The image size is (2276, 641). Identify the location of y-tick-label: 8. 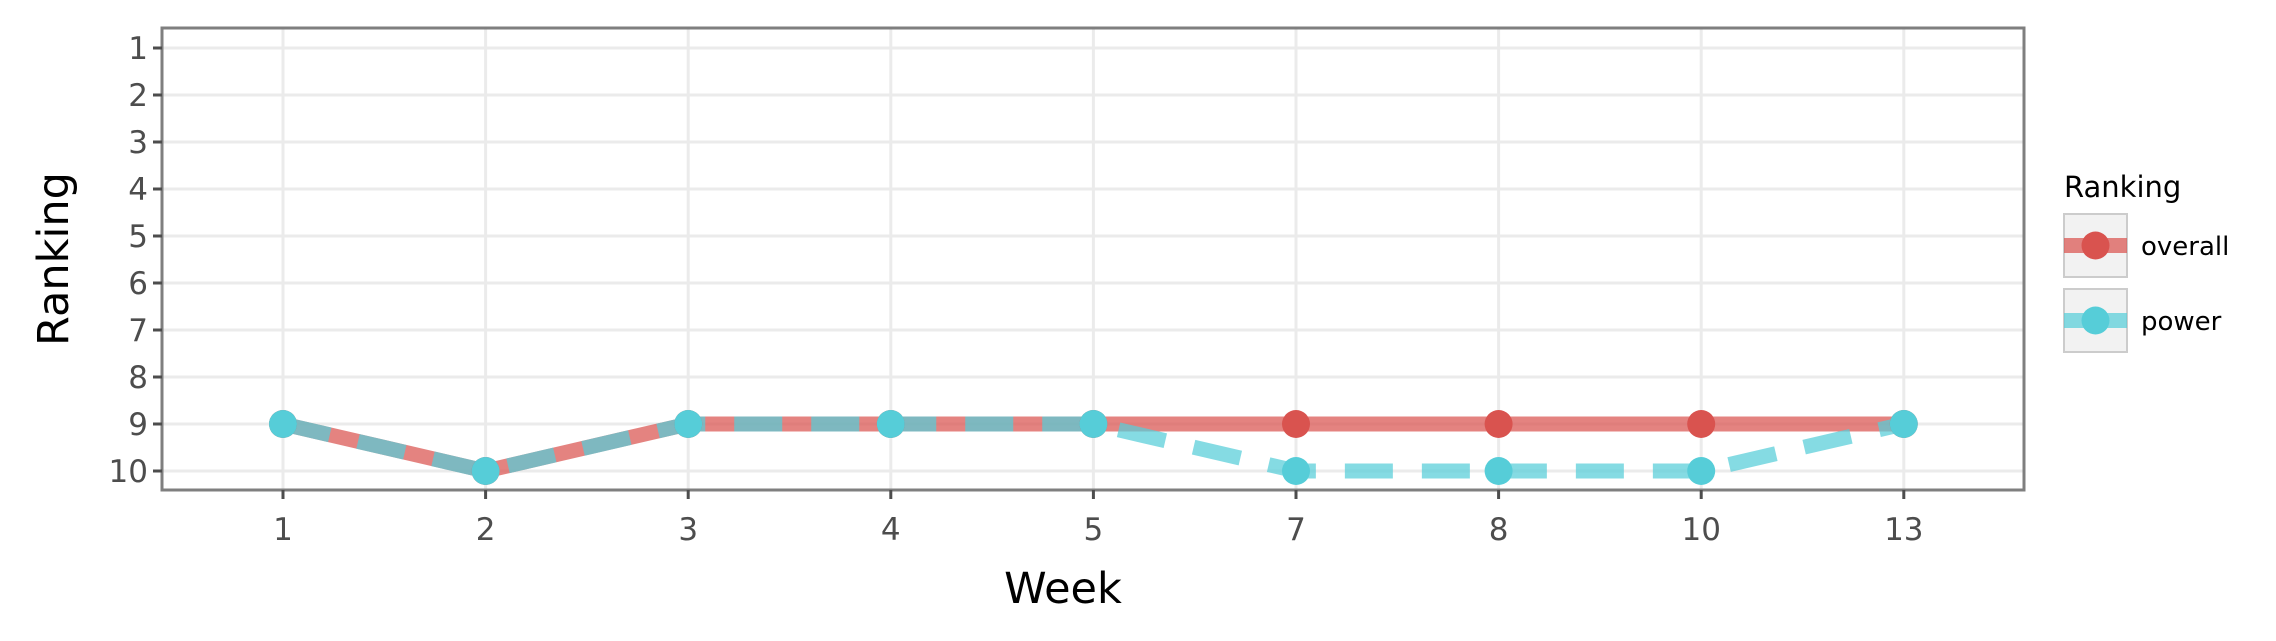
(138, 378).